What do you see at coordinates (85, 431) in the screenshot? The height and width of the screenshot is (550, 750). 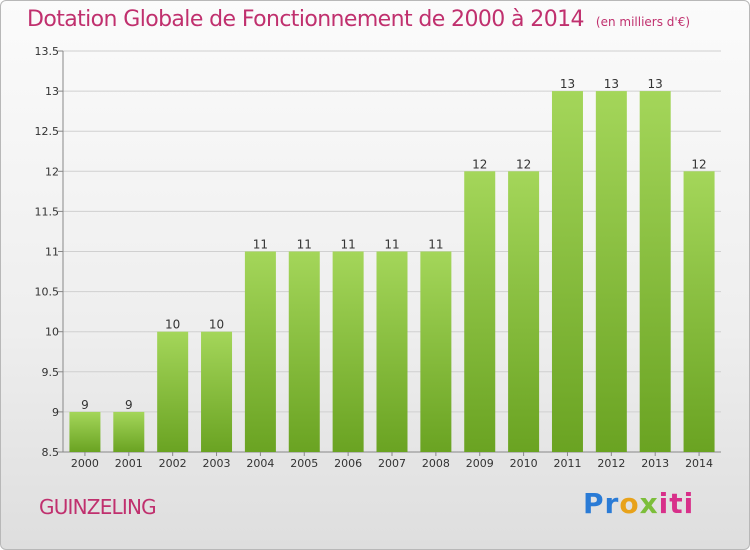 I see `bar-2000` at bounding box center [85, 431].